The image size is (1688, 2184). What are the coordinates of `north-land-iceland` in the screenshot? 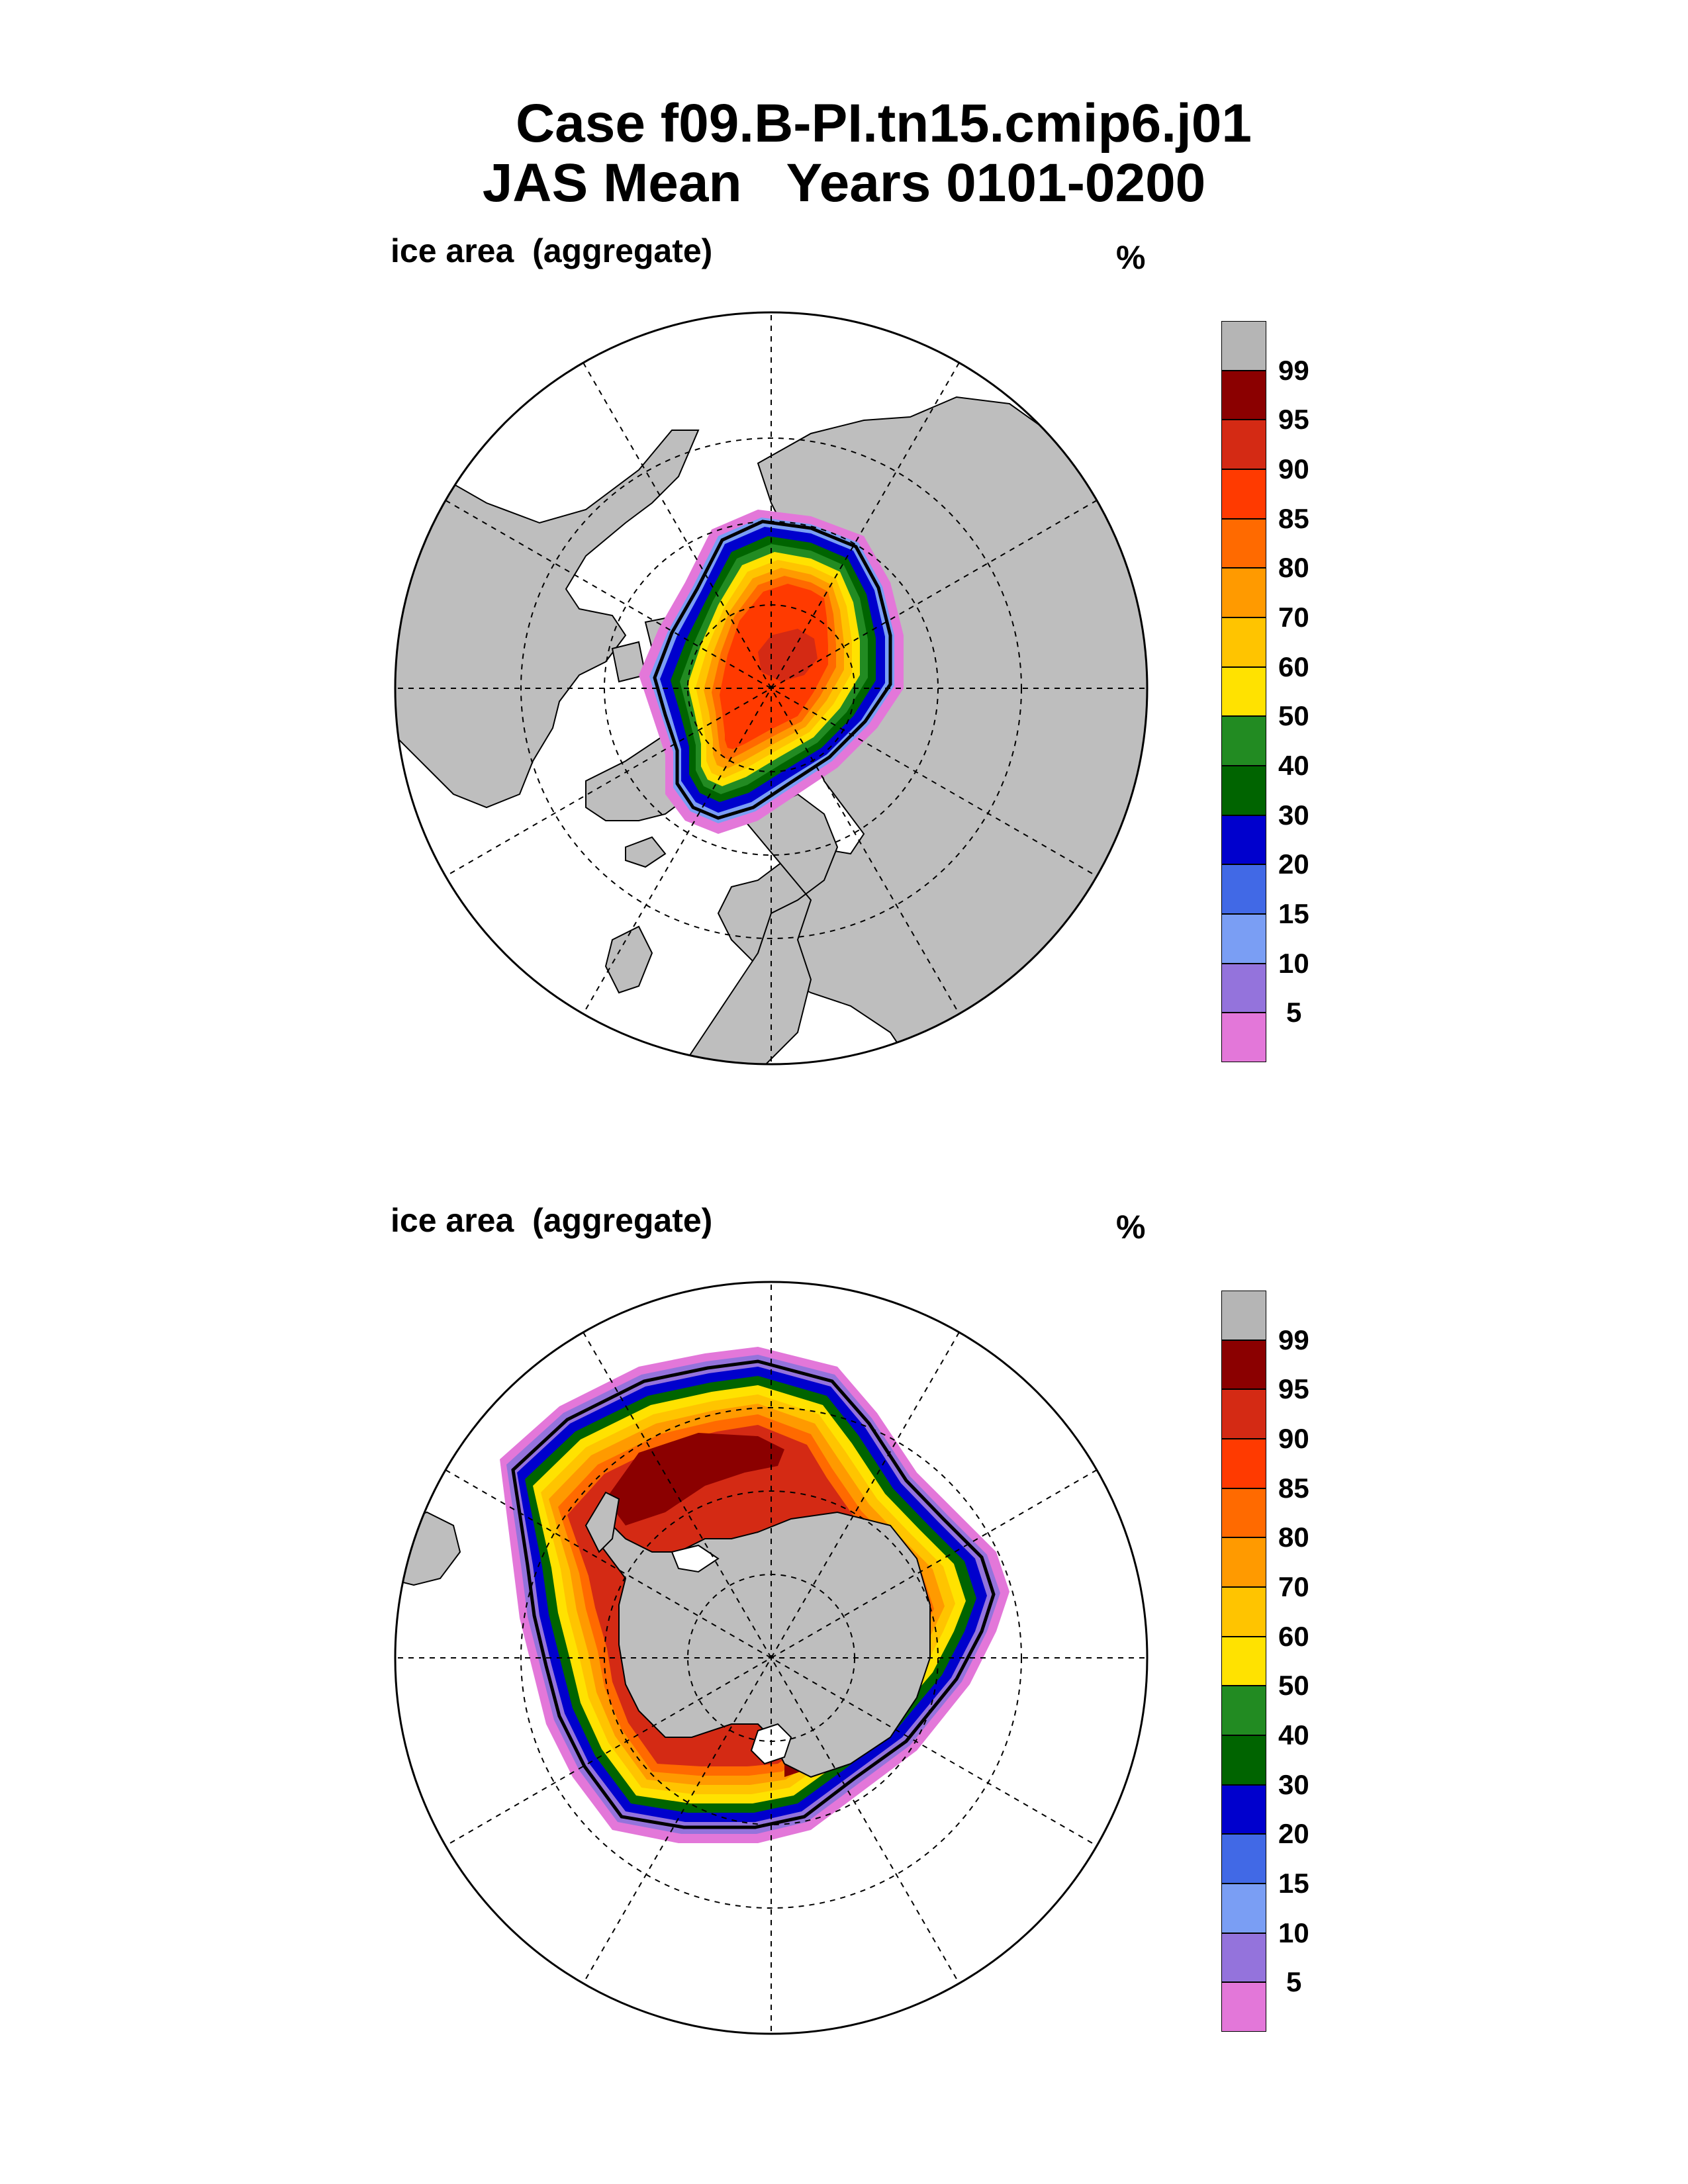 It's located at (646, 852).